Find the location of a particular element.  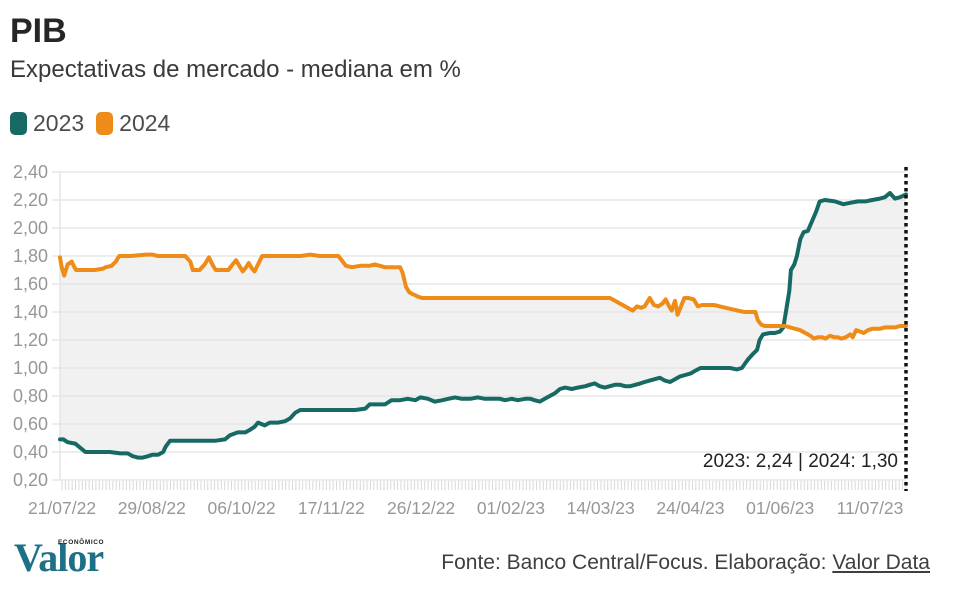

legend-item-2024: 2024 is located at coordinates (133, 123).